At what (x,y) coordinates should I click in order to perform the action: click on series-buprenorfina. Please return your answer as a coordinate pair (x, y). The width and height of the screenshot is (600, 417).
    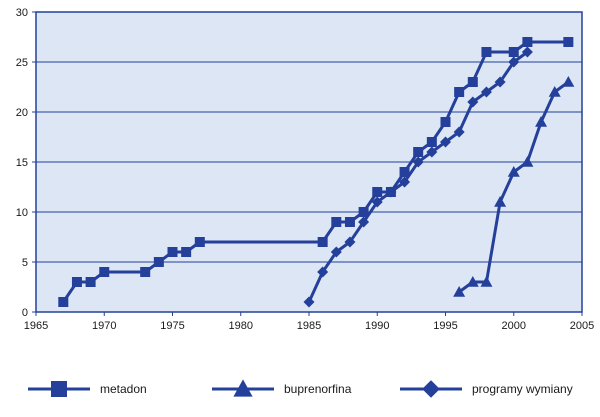
    Looking at the image, I should click on (514, 186).